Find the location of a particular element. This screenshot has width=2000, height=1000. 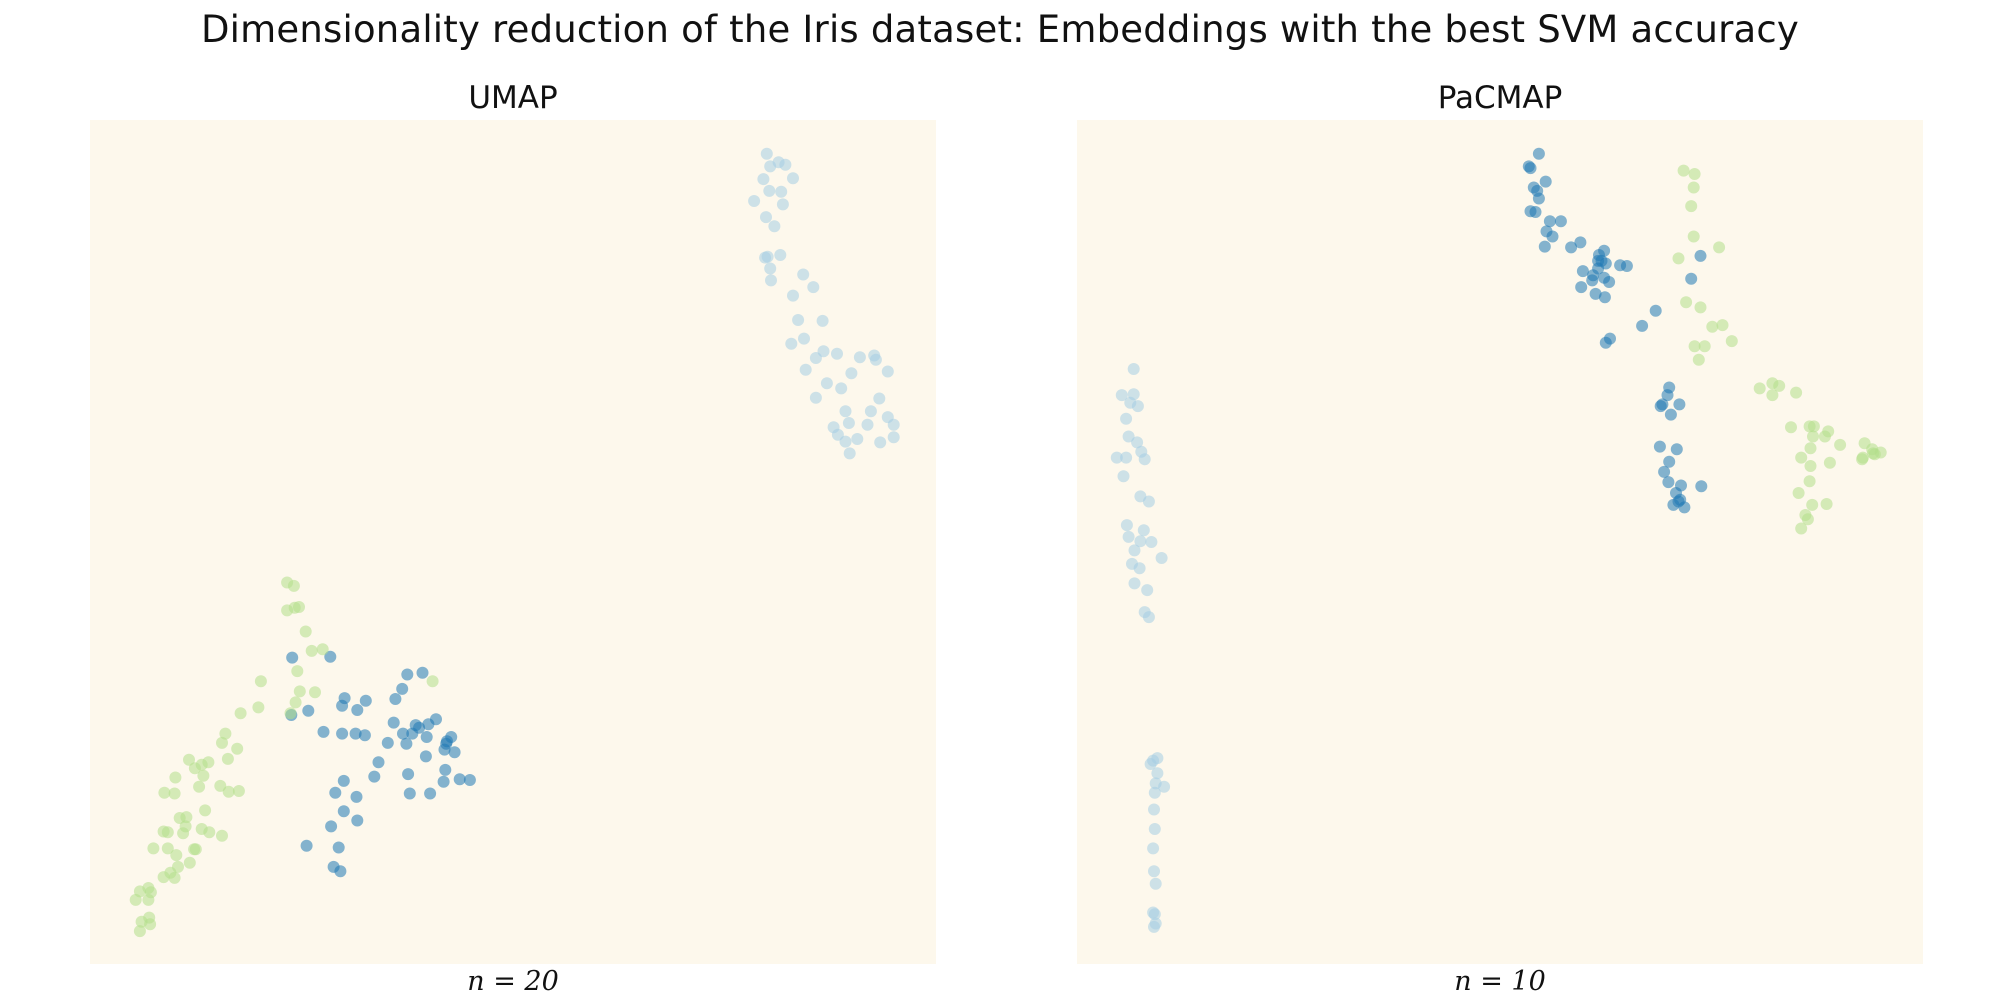

class-2-points is located at coordinates (284, 757).